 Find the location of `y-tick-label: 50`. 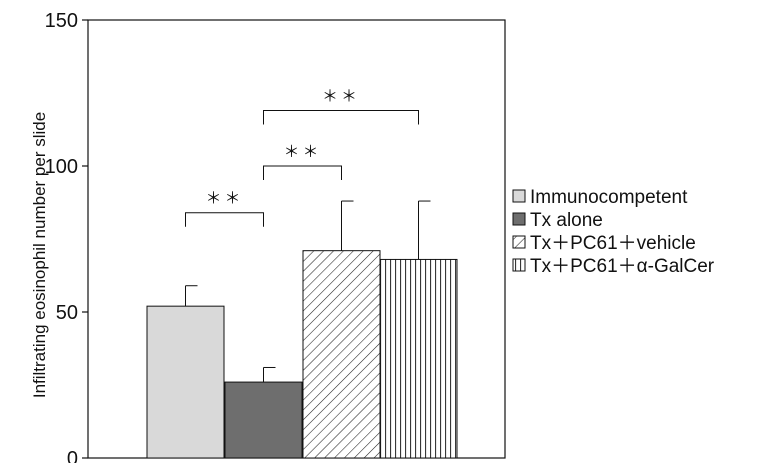

y-tick-label: 50 is located at coordinates (67, 313).